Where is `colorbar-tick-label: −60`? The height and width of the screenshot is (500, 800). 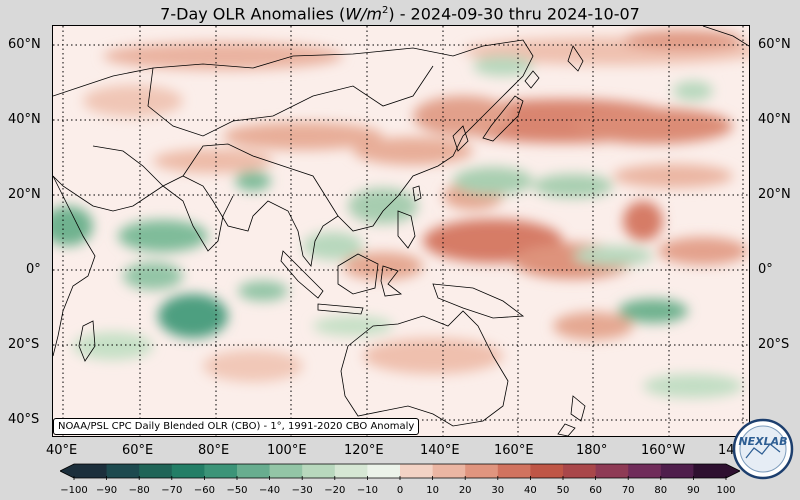
colorbar-tick-label: −60 is located at coordinates (204, 490).